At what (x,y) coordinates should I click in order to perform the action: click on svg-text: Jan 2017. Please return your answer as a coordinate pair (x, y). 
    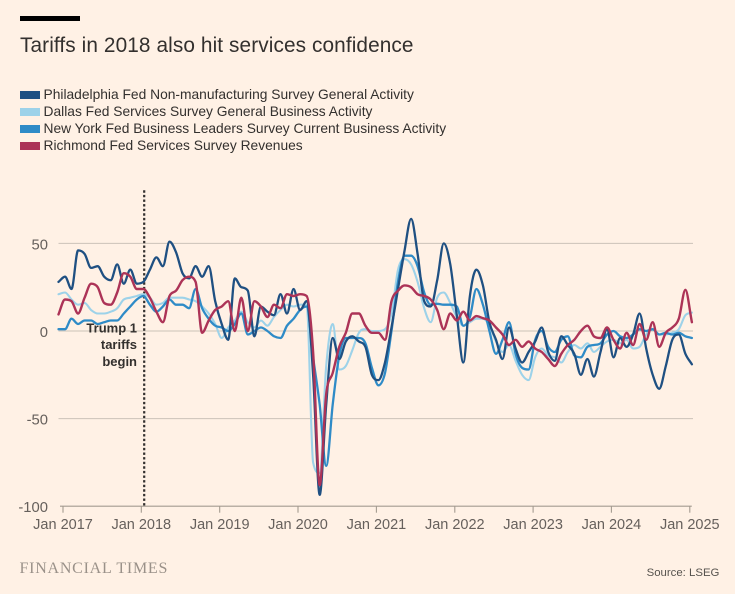
    Looking at the image, I should click on (63, 525).